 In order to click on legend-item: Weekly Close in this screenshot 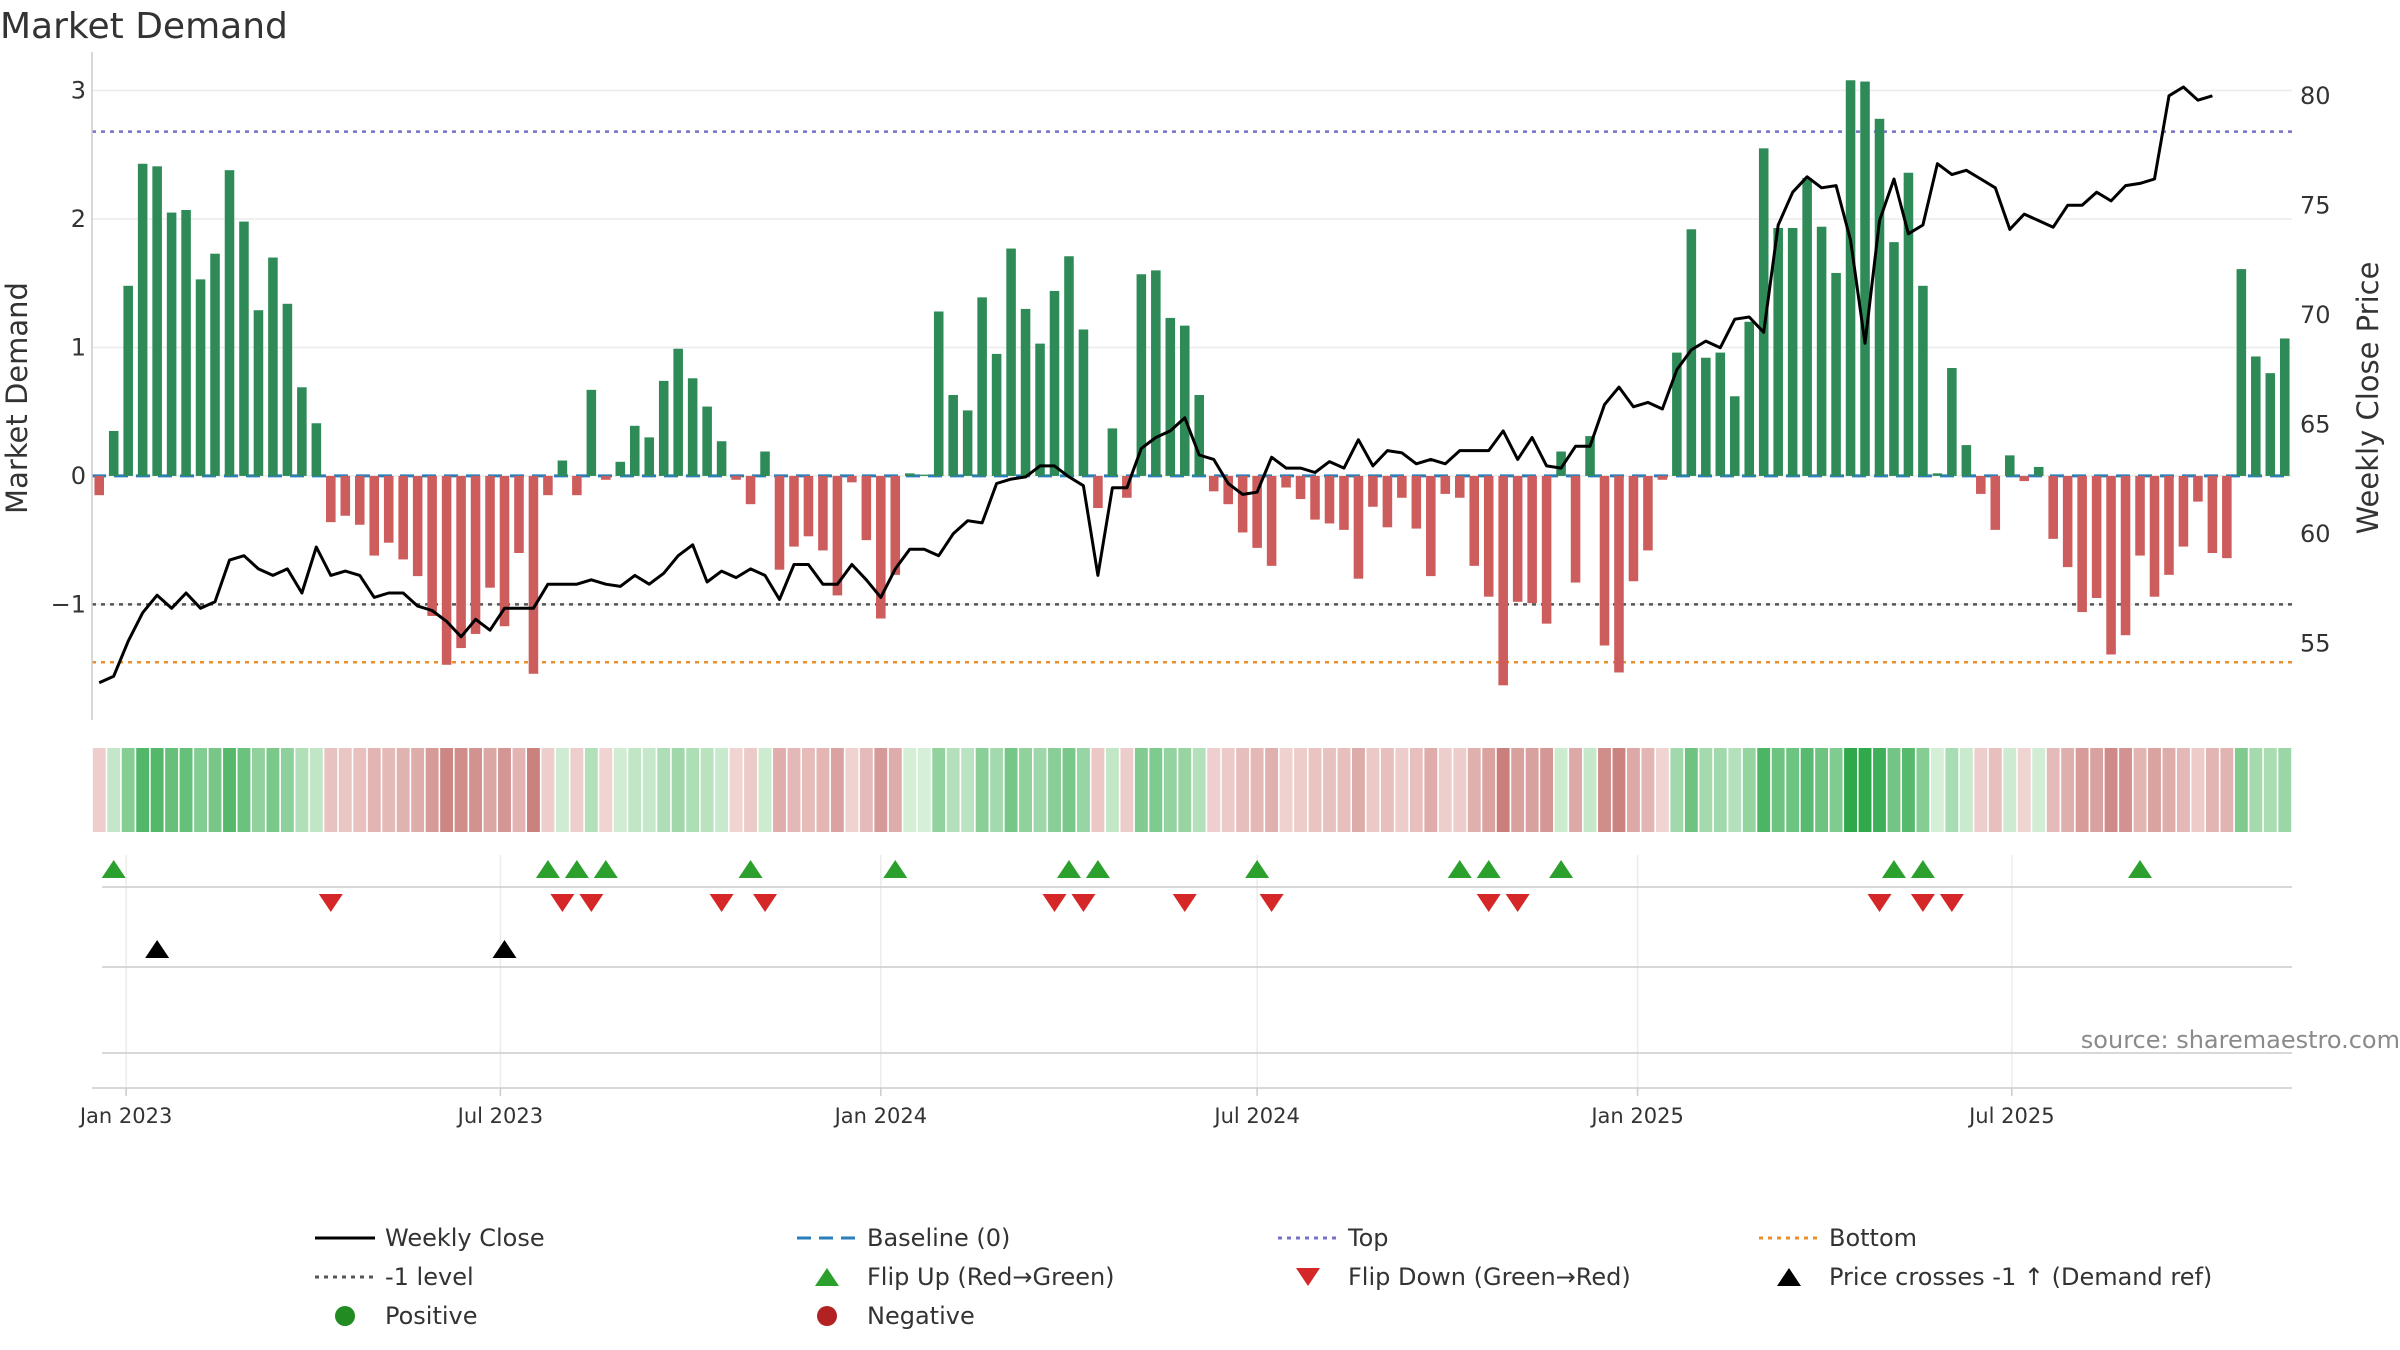, I will do `click(430, 1238)`.